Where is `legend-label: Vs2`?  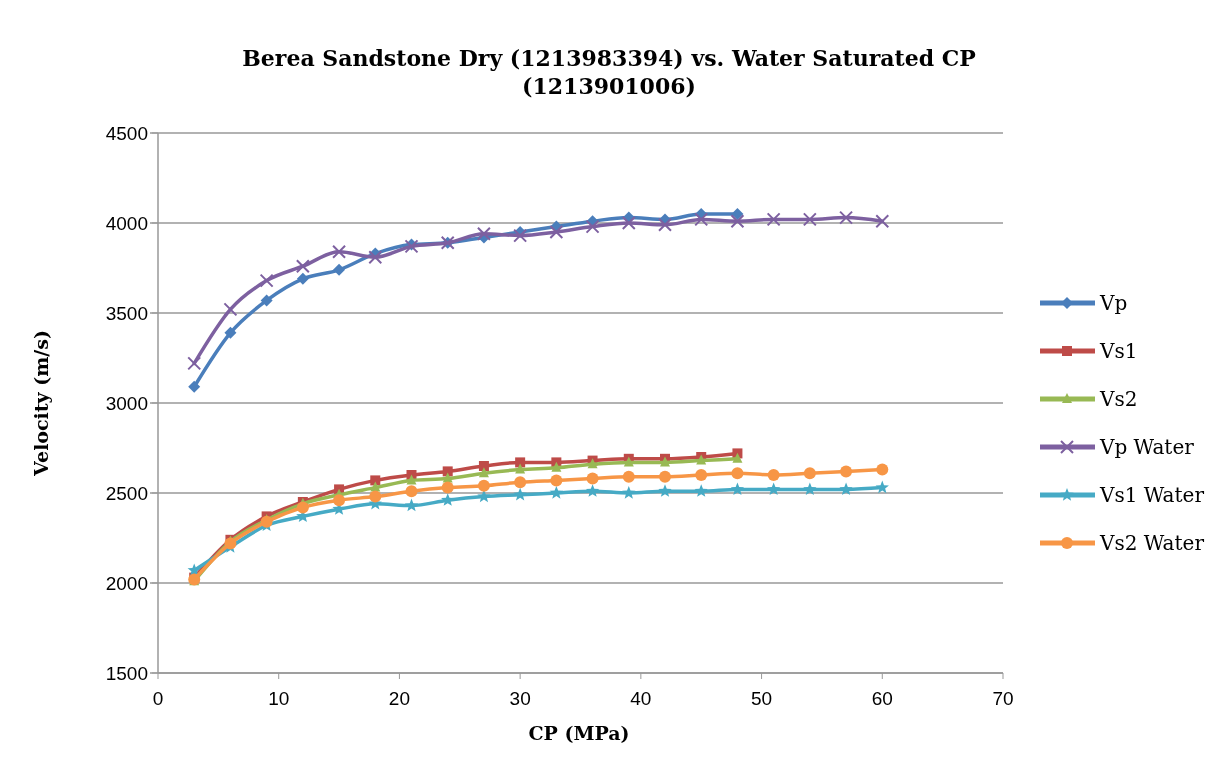
legend-label: Vs2 is located at coordinates (1118, 399).